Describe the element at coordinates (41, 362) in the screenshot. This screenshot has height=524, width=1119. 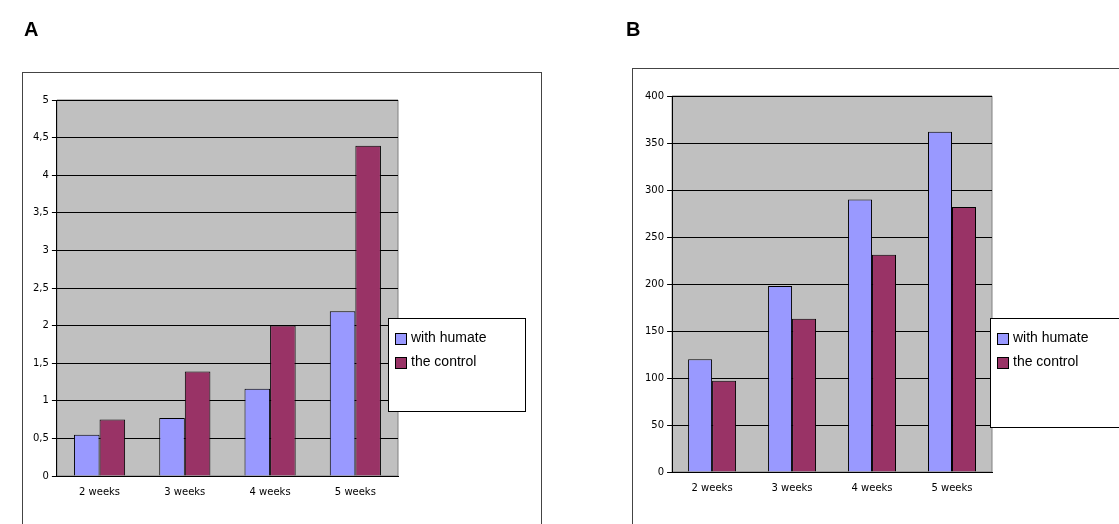
I see `y-tick-label: 1,5` at that location.